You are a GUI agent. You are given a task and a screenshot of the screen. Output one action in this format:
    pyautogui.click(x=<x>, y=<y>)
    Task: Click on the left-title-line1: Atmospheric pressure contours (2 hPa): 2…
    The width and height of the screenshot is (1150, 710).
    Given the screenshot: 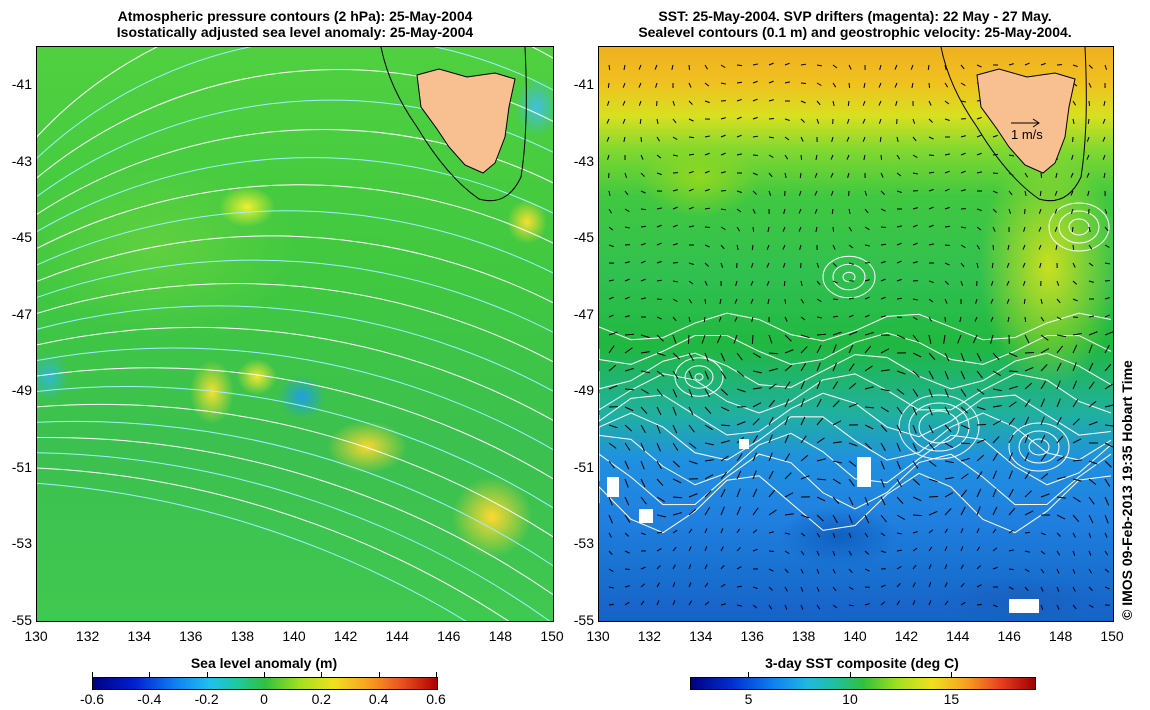 What is the action you would take?
    pyautogui.click(x=295, y=16)
    